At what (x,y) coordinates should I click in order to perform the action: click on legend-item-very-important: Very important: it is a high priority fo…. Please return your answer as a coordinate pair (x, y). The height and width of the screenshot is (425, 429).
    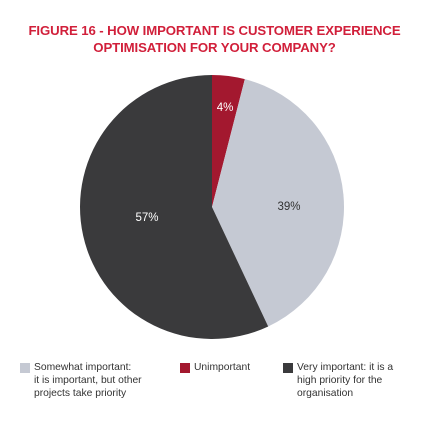
    Looking at the image, I should click on (338, 380).